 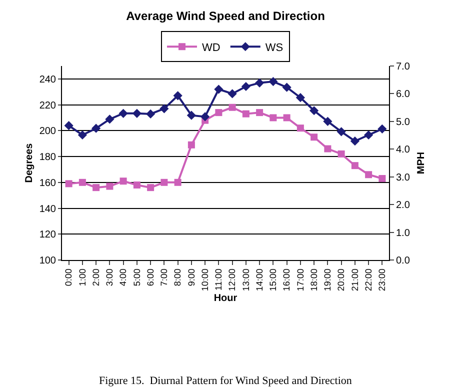 What do you see at coordinates (95, 277) in the screenshot?
I see `x-tick-label: 2:00` at bounding box center [95, 277].